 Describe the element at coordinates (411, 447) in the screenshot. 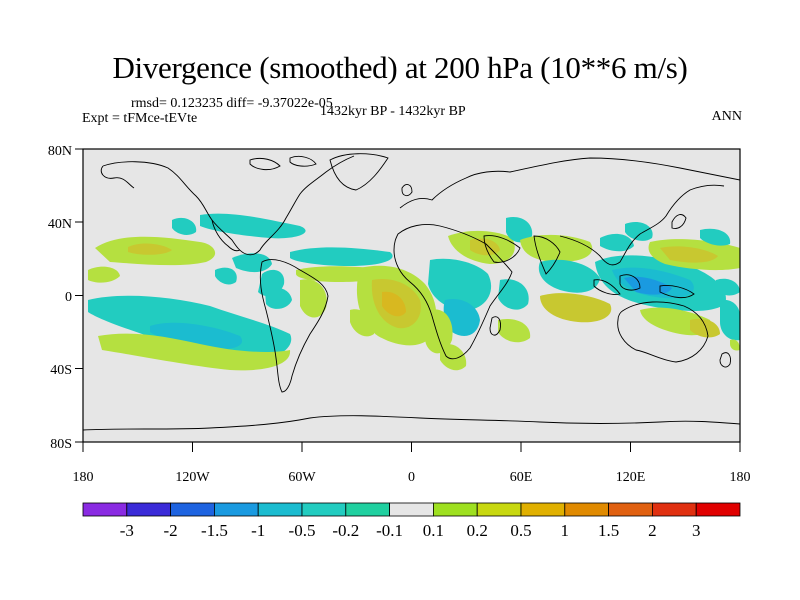

I see `lon-ticks` at that location.